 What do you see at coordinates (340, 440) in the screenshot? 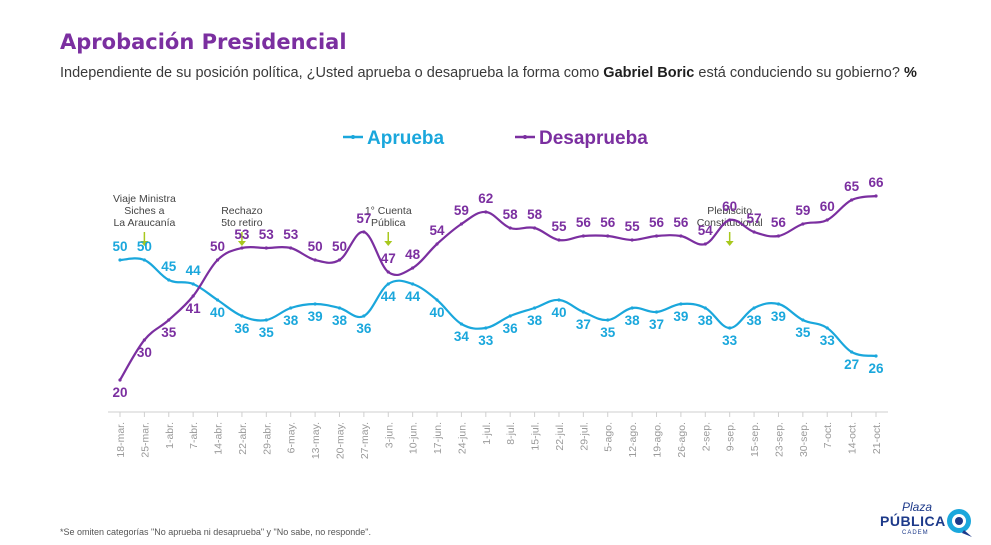
I see `x-tick-label: 20-may.` at bounding box center [340, 440].